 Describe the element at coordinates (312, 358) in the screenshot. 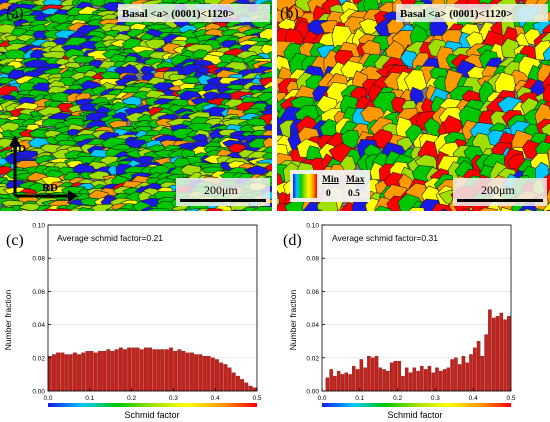

I see `y-tick-label: 0.02` at that location.